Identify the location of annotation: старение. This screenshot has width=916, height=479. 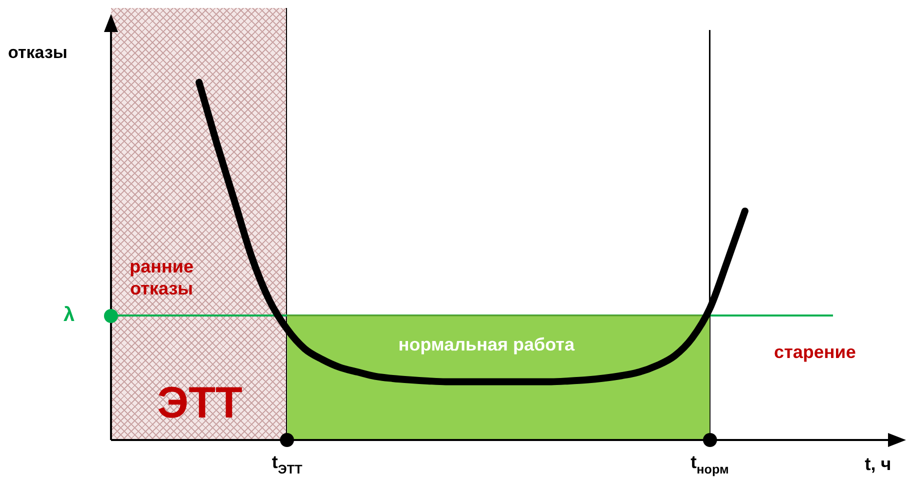
(815, 352).